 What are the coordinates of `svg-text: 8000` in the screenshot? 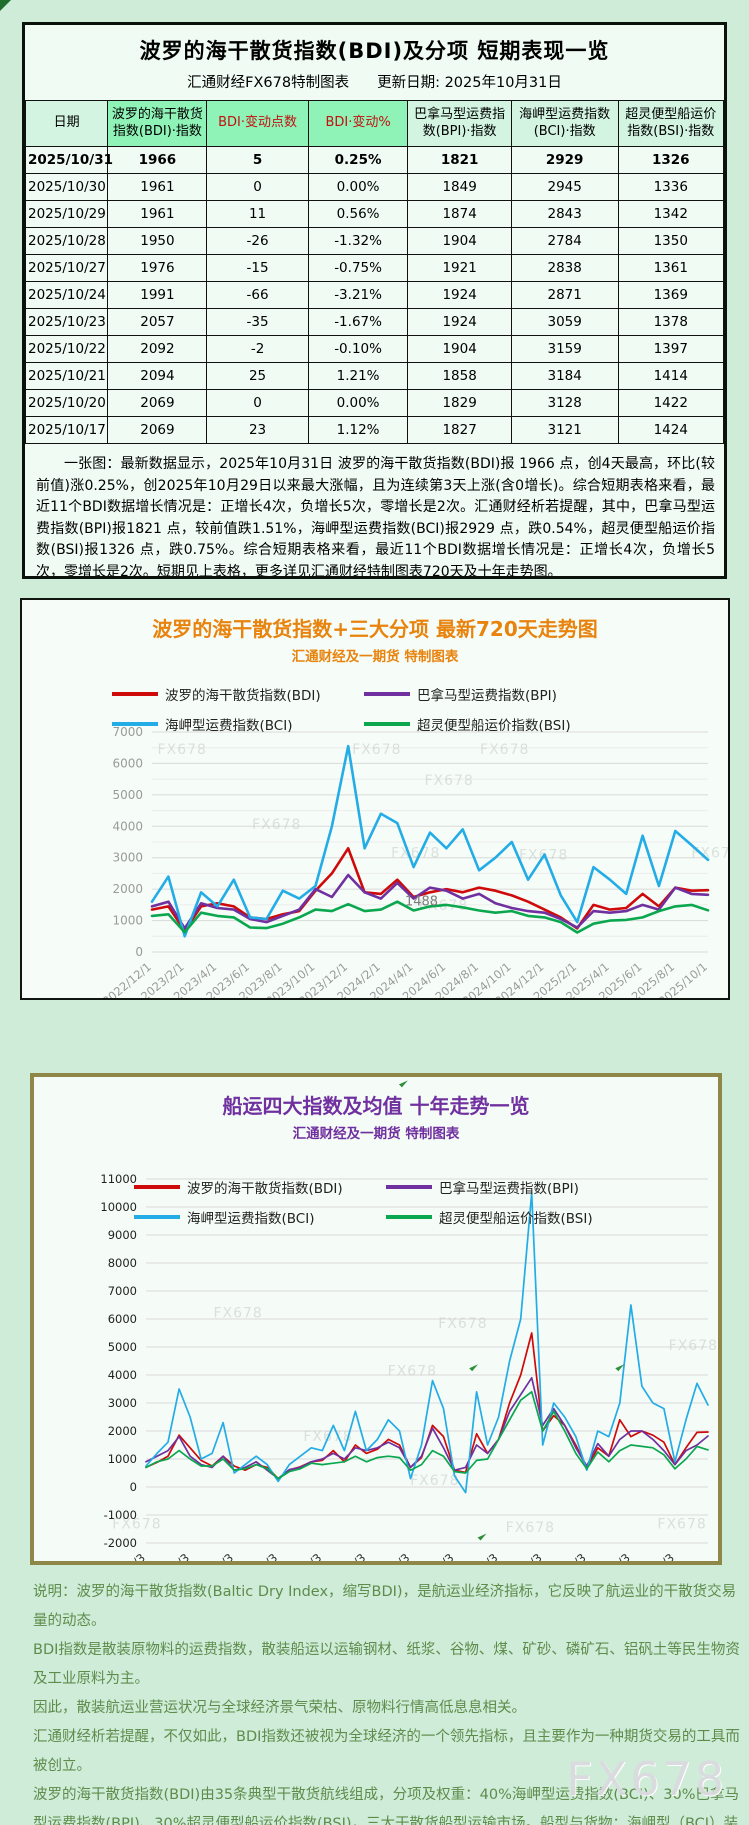 It's located at (122, 1263).